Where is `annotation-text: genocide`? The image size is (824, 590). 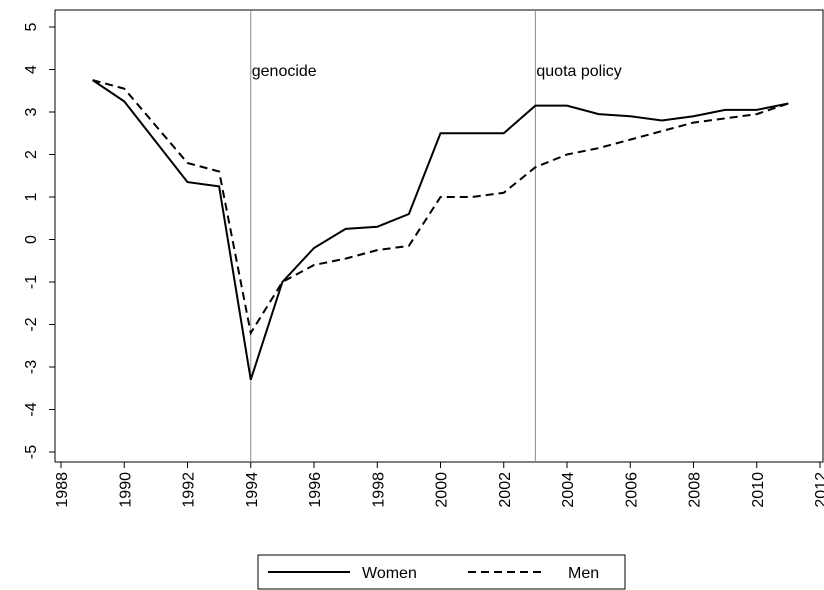 annotation-text: genocide is located at coordinates (284, 71).